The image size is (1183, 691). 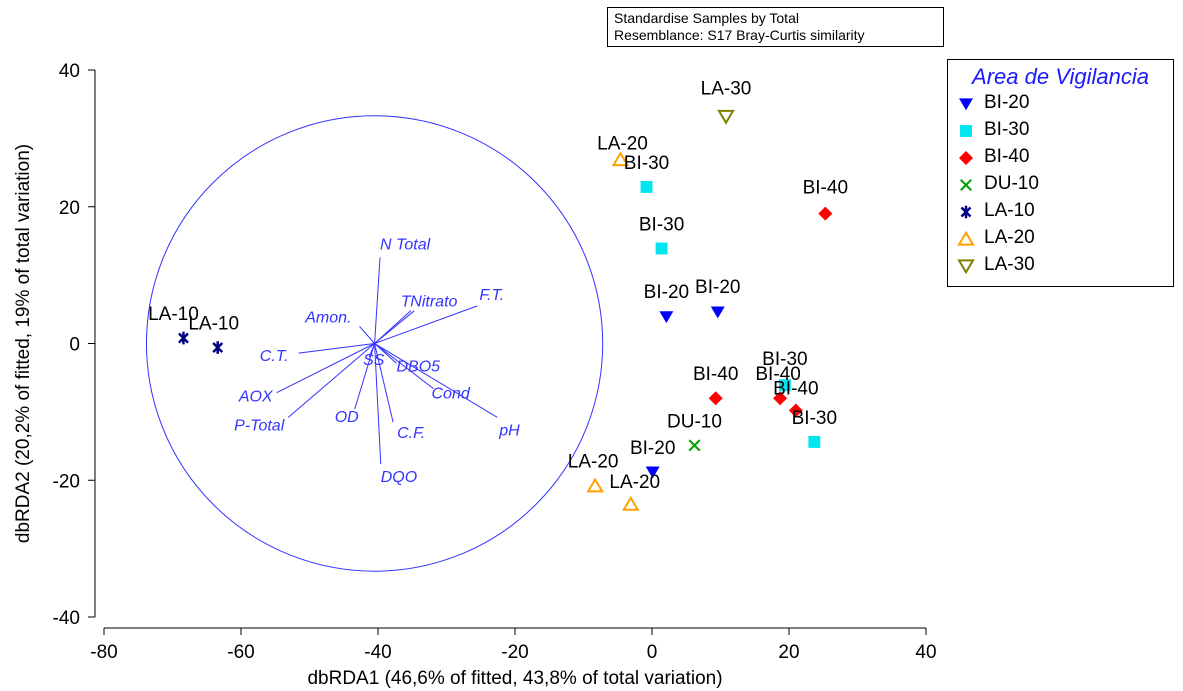 What do you see at coordinates (652, 652) in the screenshot?
I see `x-tick-label: 0` at bounding box center [652, 652].